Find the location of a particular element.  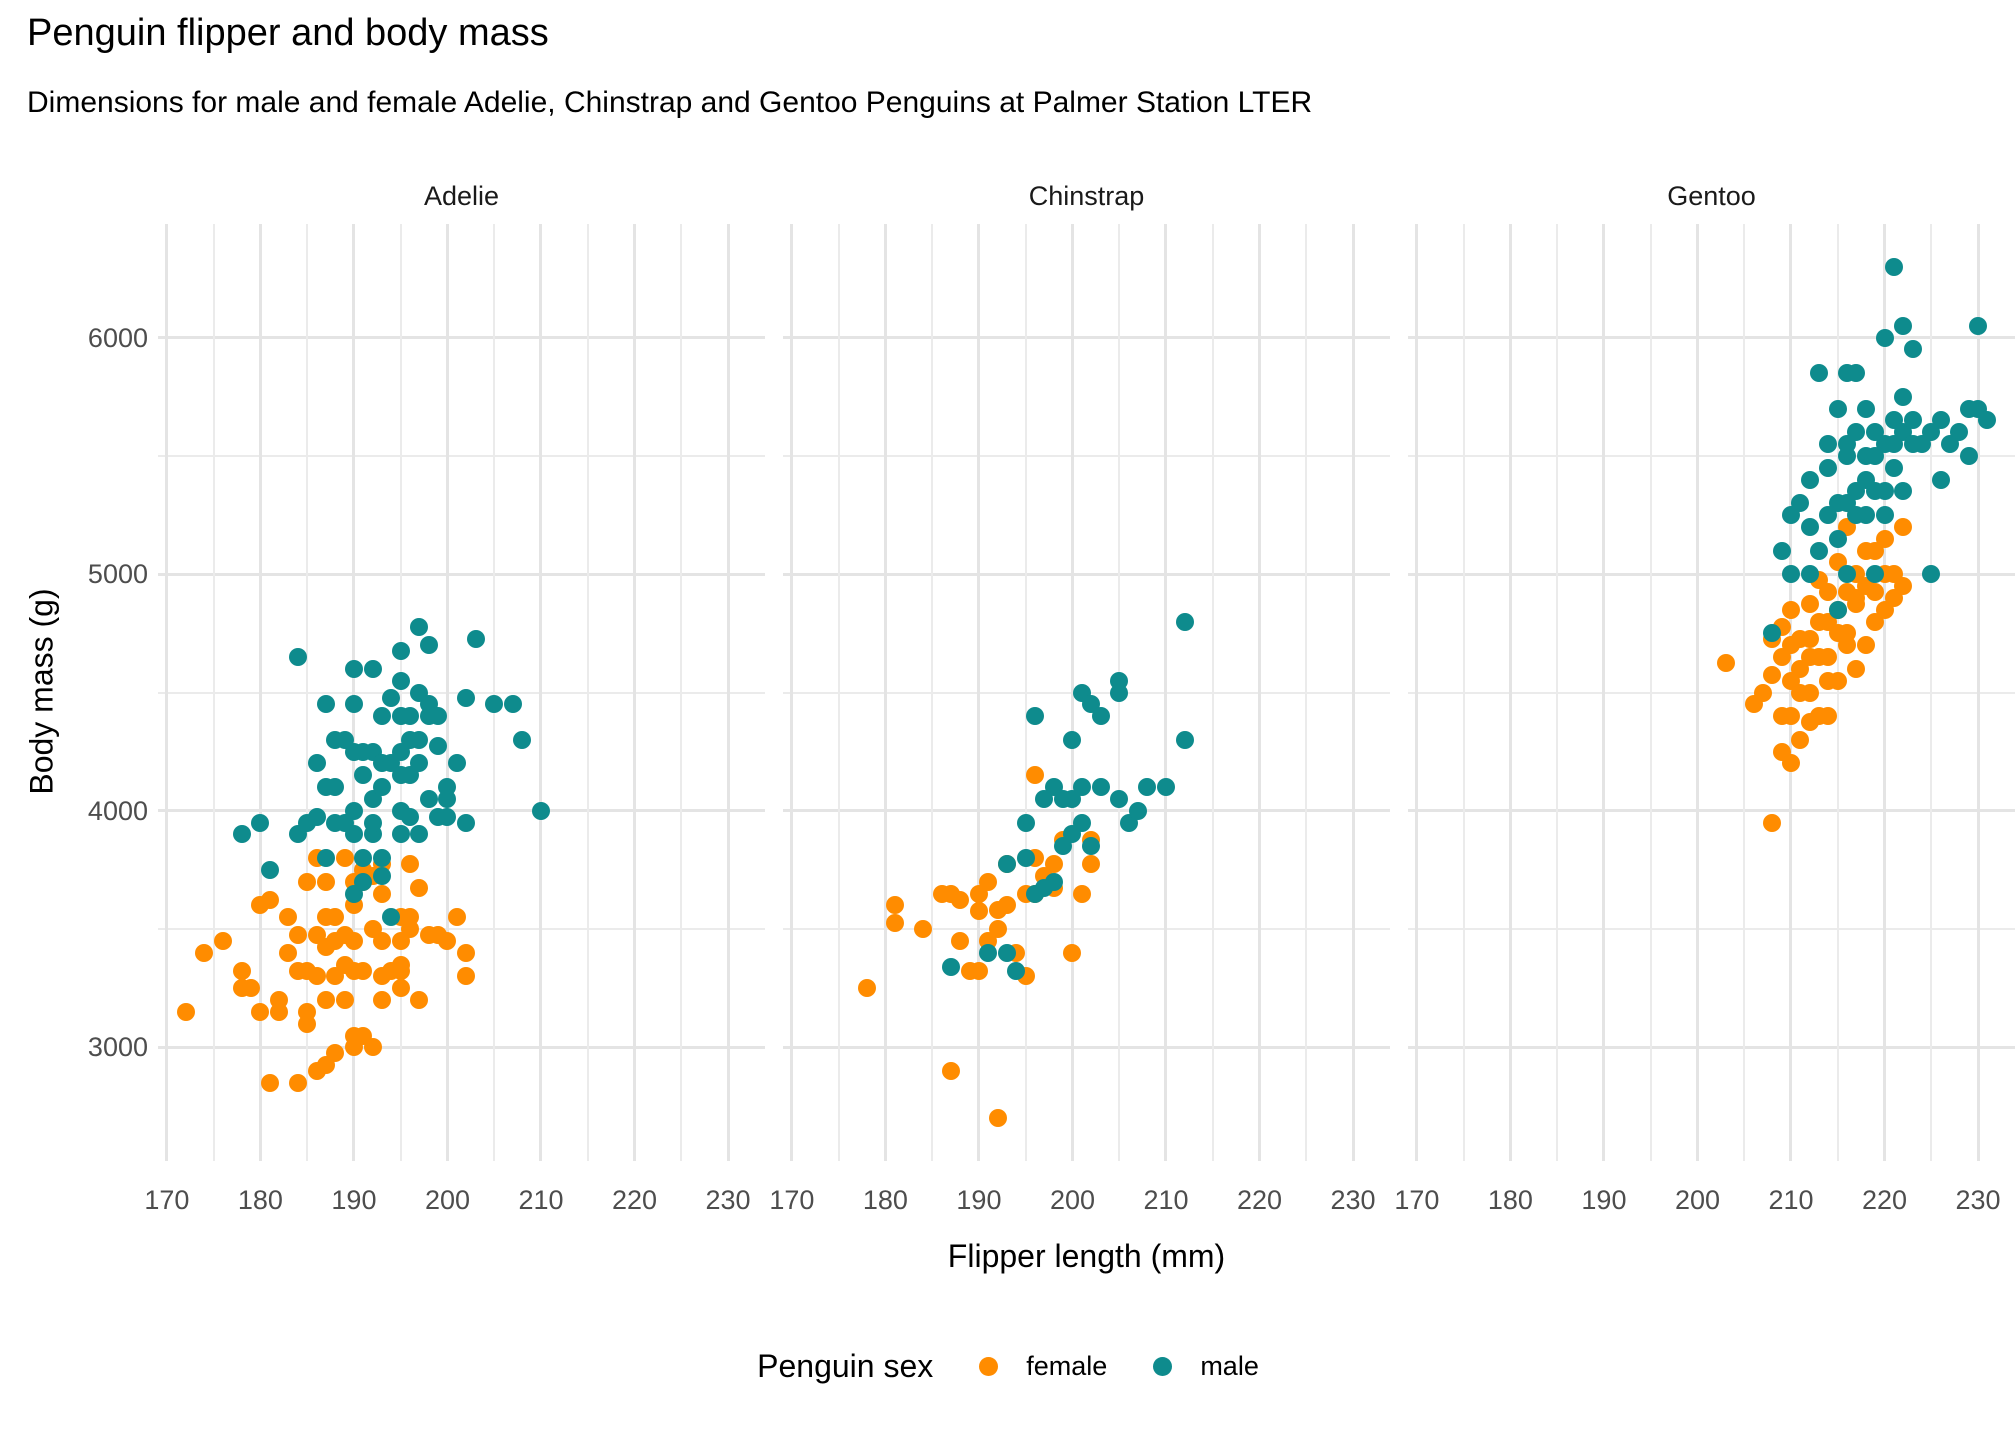

x-axis-title: Flipper length (mm) is located at coordinates (1086, 1256).